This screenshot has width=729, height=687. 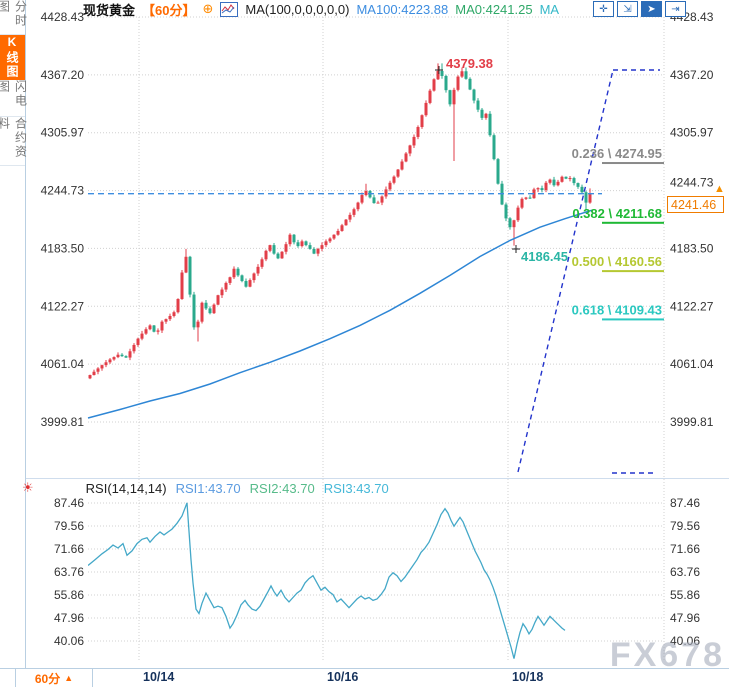 I want to click on price-up-arrow-icon: ▲, so click(x=719, y=189).